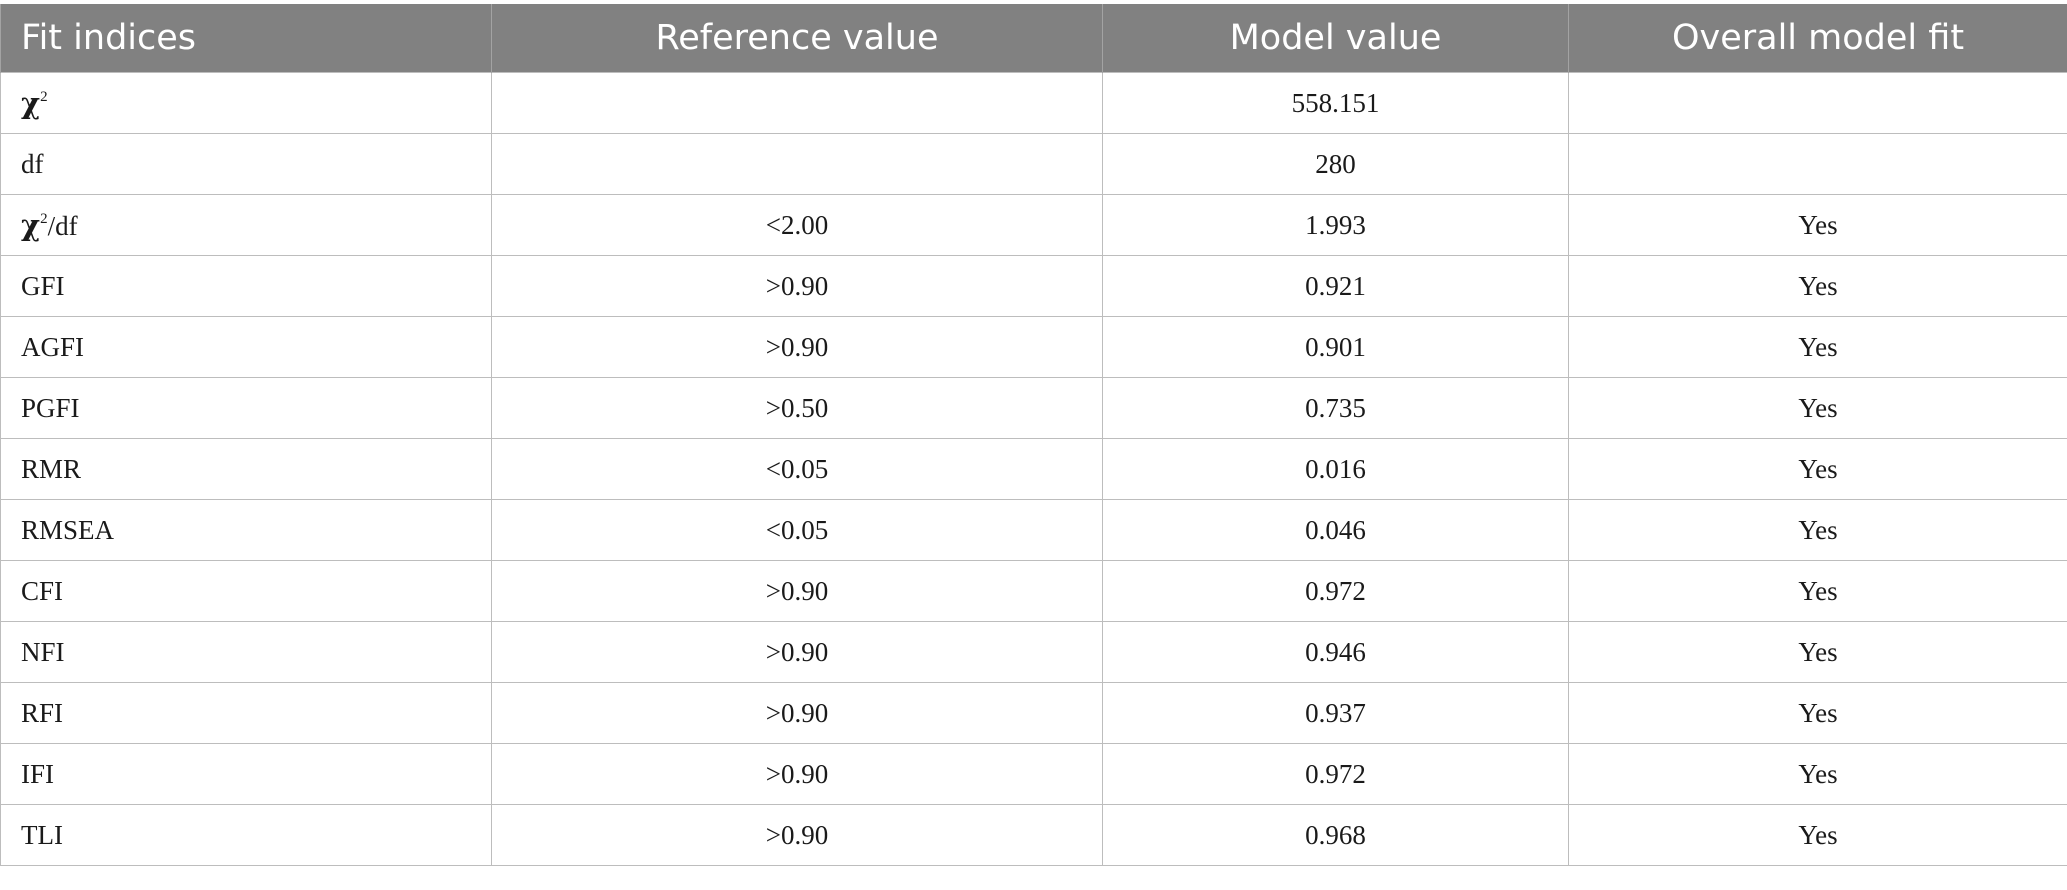 This screenshot has height=890, width=2067. I want to click on fit-index-name: RFI, so click(42, 712).